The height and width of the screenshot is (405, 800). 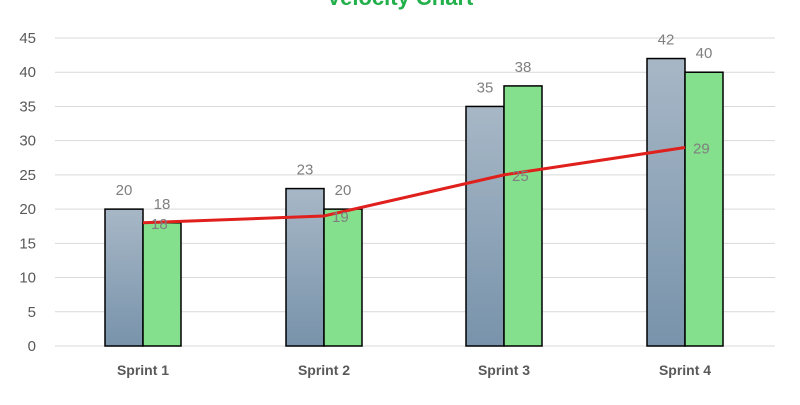 I want to click on trend-line-layer, so click(x=414, y=185).